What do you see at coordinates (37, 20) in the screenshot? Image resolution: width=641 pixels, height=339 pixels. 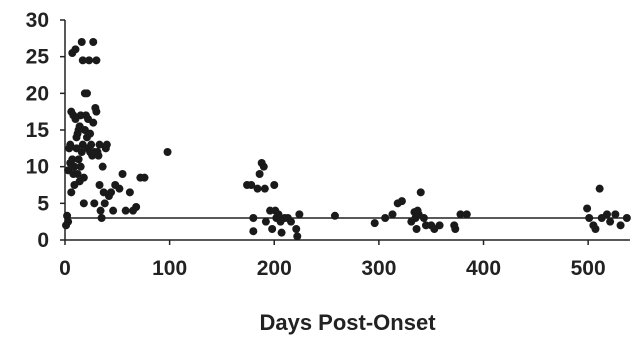 I see `y-tick-label: 30` at bounding box center [37, 20].